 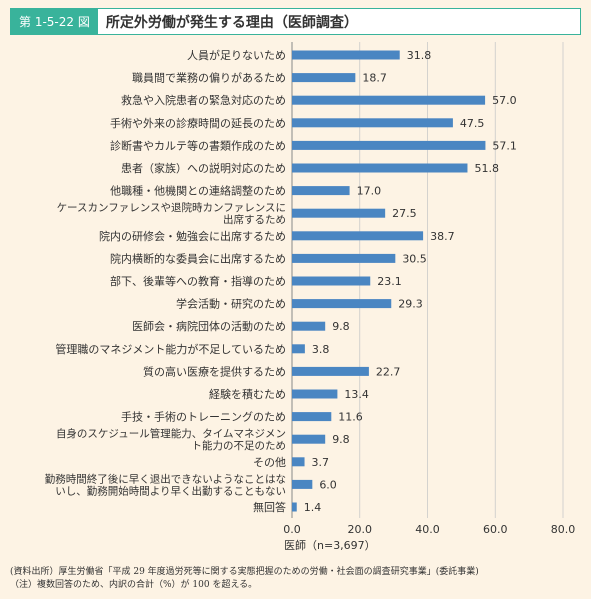 What do you see at coordinates (170, 349) in the screenshot?
I see `category-label: 管理職のマネジメント能力が不足しているため` at bounding box center [170, 349].